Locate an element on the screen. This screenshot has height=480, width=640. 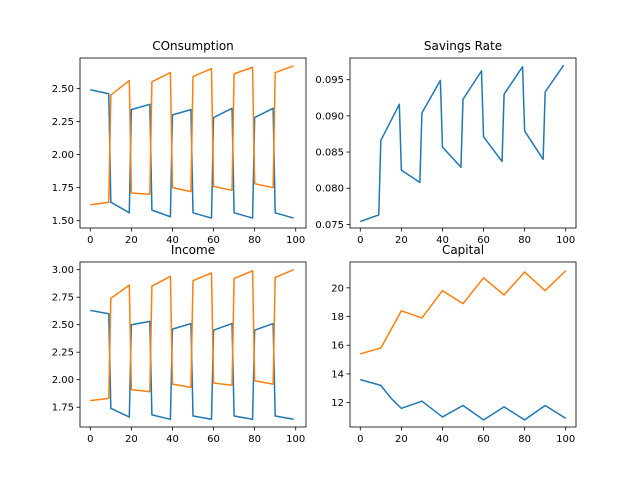
income-axes-frame is located at coordinates (193, 344).